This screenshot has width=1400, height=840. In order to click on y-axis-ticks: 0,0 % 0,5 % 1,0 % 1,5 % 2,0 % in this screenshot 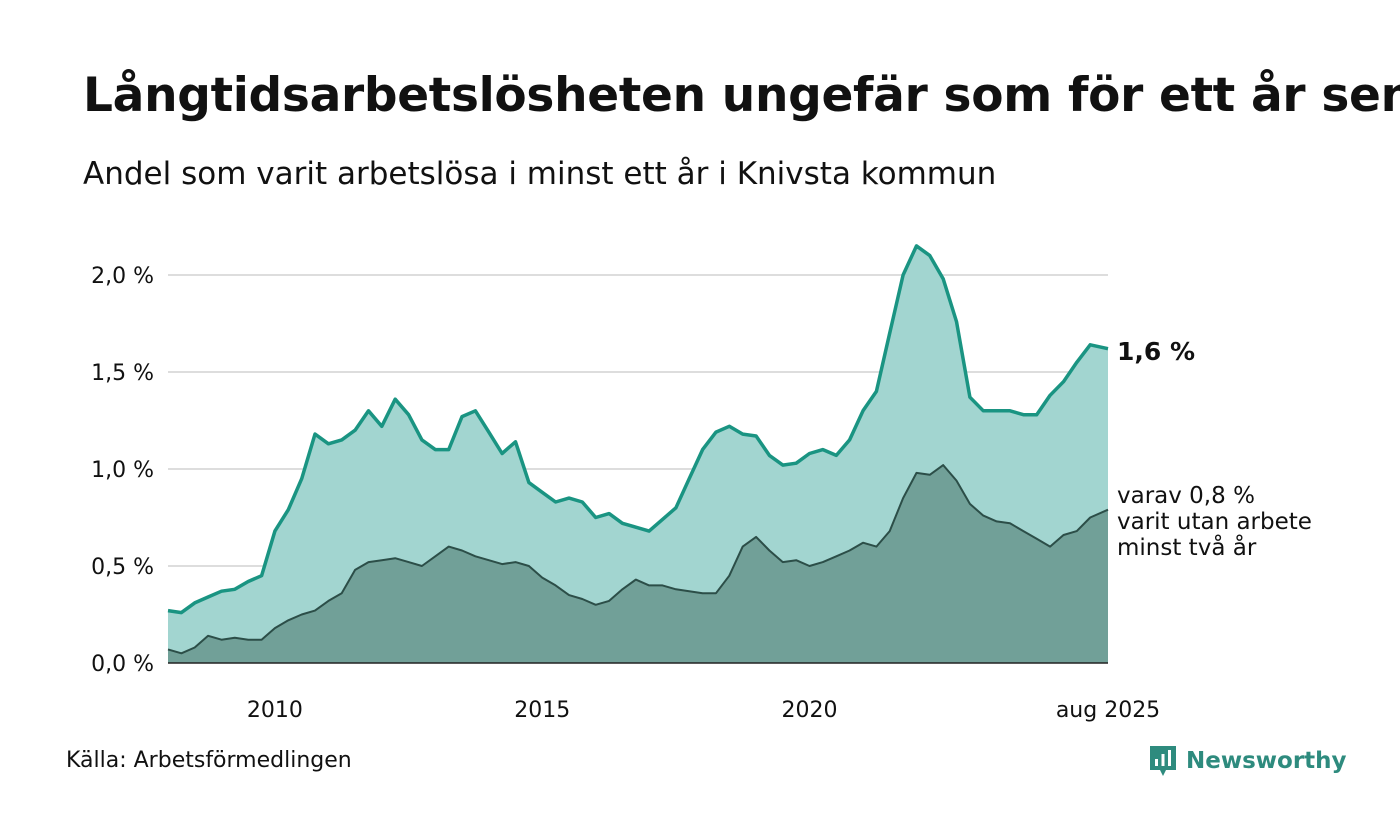, I will do `click(122, 470)`.